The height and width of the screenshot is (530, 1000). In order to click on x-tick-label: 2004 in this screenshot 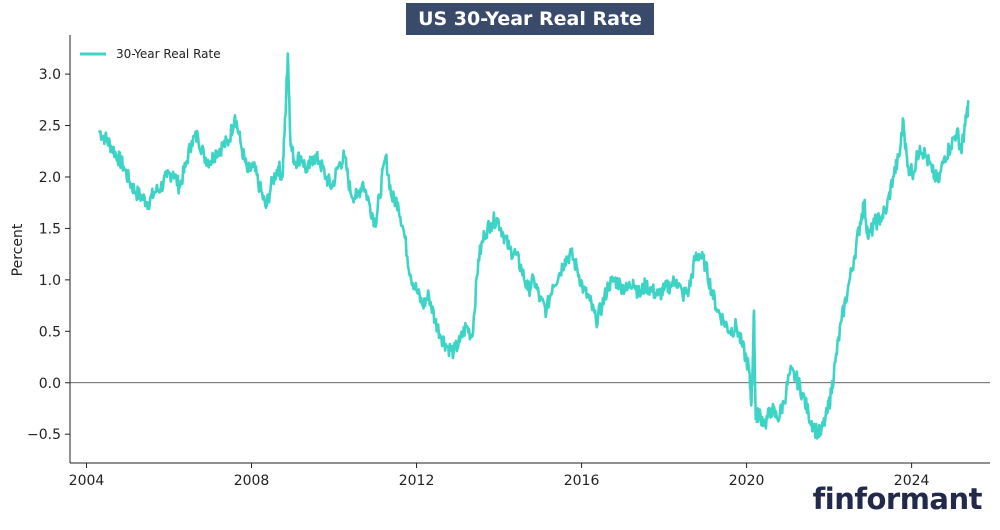, I will do `click(87, 481)`.